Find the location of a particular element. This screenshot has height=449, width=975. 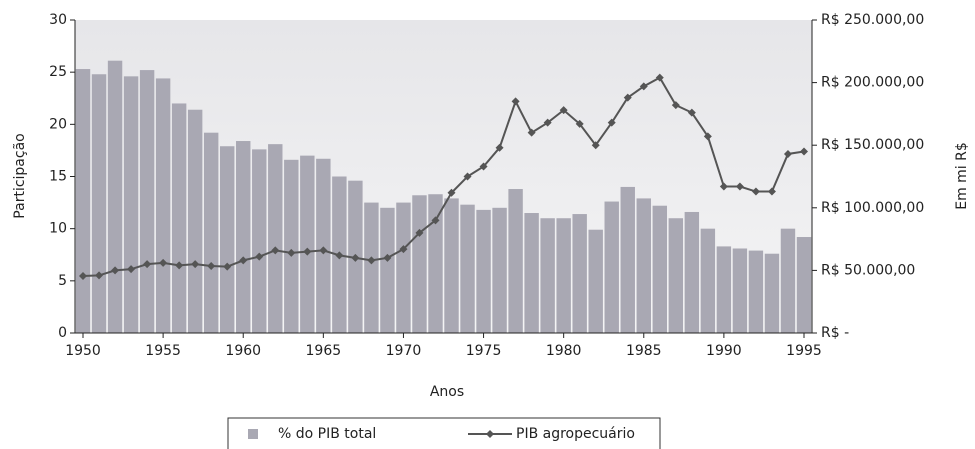

y-tick-label: 20 is located at coordinates (58, 124).